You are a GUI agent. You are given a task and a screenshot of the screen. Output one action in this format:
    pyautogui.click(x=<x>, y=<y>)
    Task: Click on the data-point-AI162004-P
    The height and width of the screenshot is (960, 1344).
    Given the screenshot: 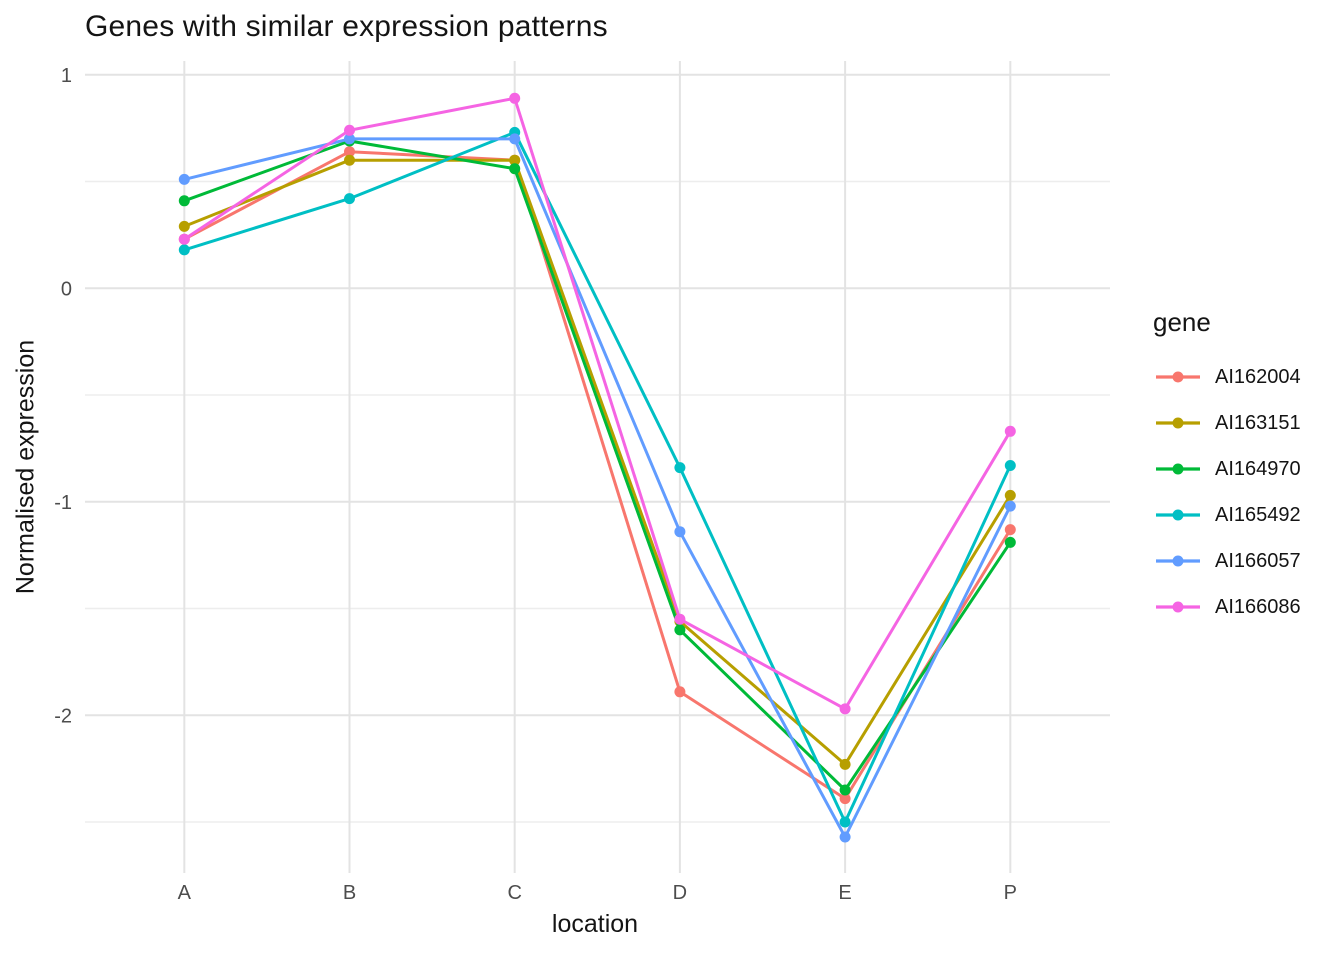 What is the action you would take?
    pyautogui.click(x=1010, y=530)
    